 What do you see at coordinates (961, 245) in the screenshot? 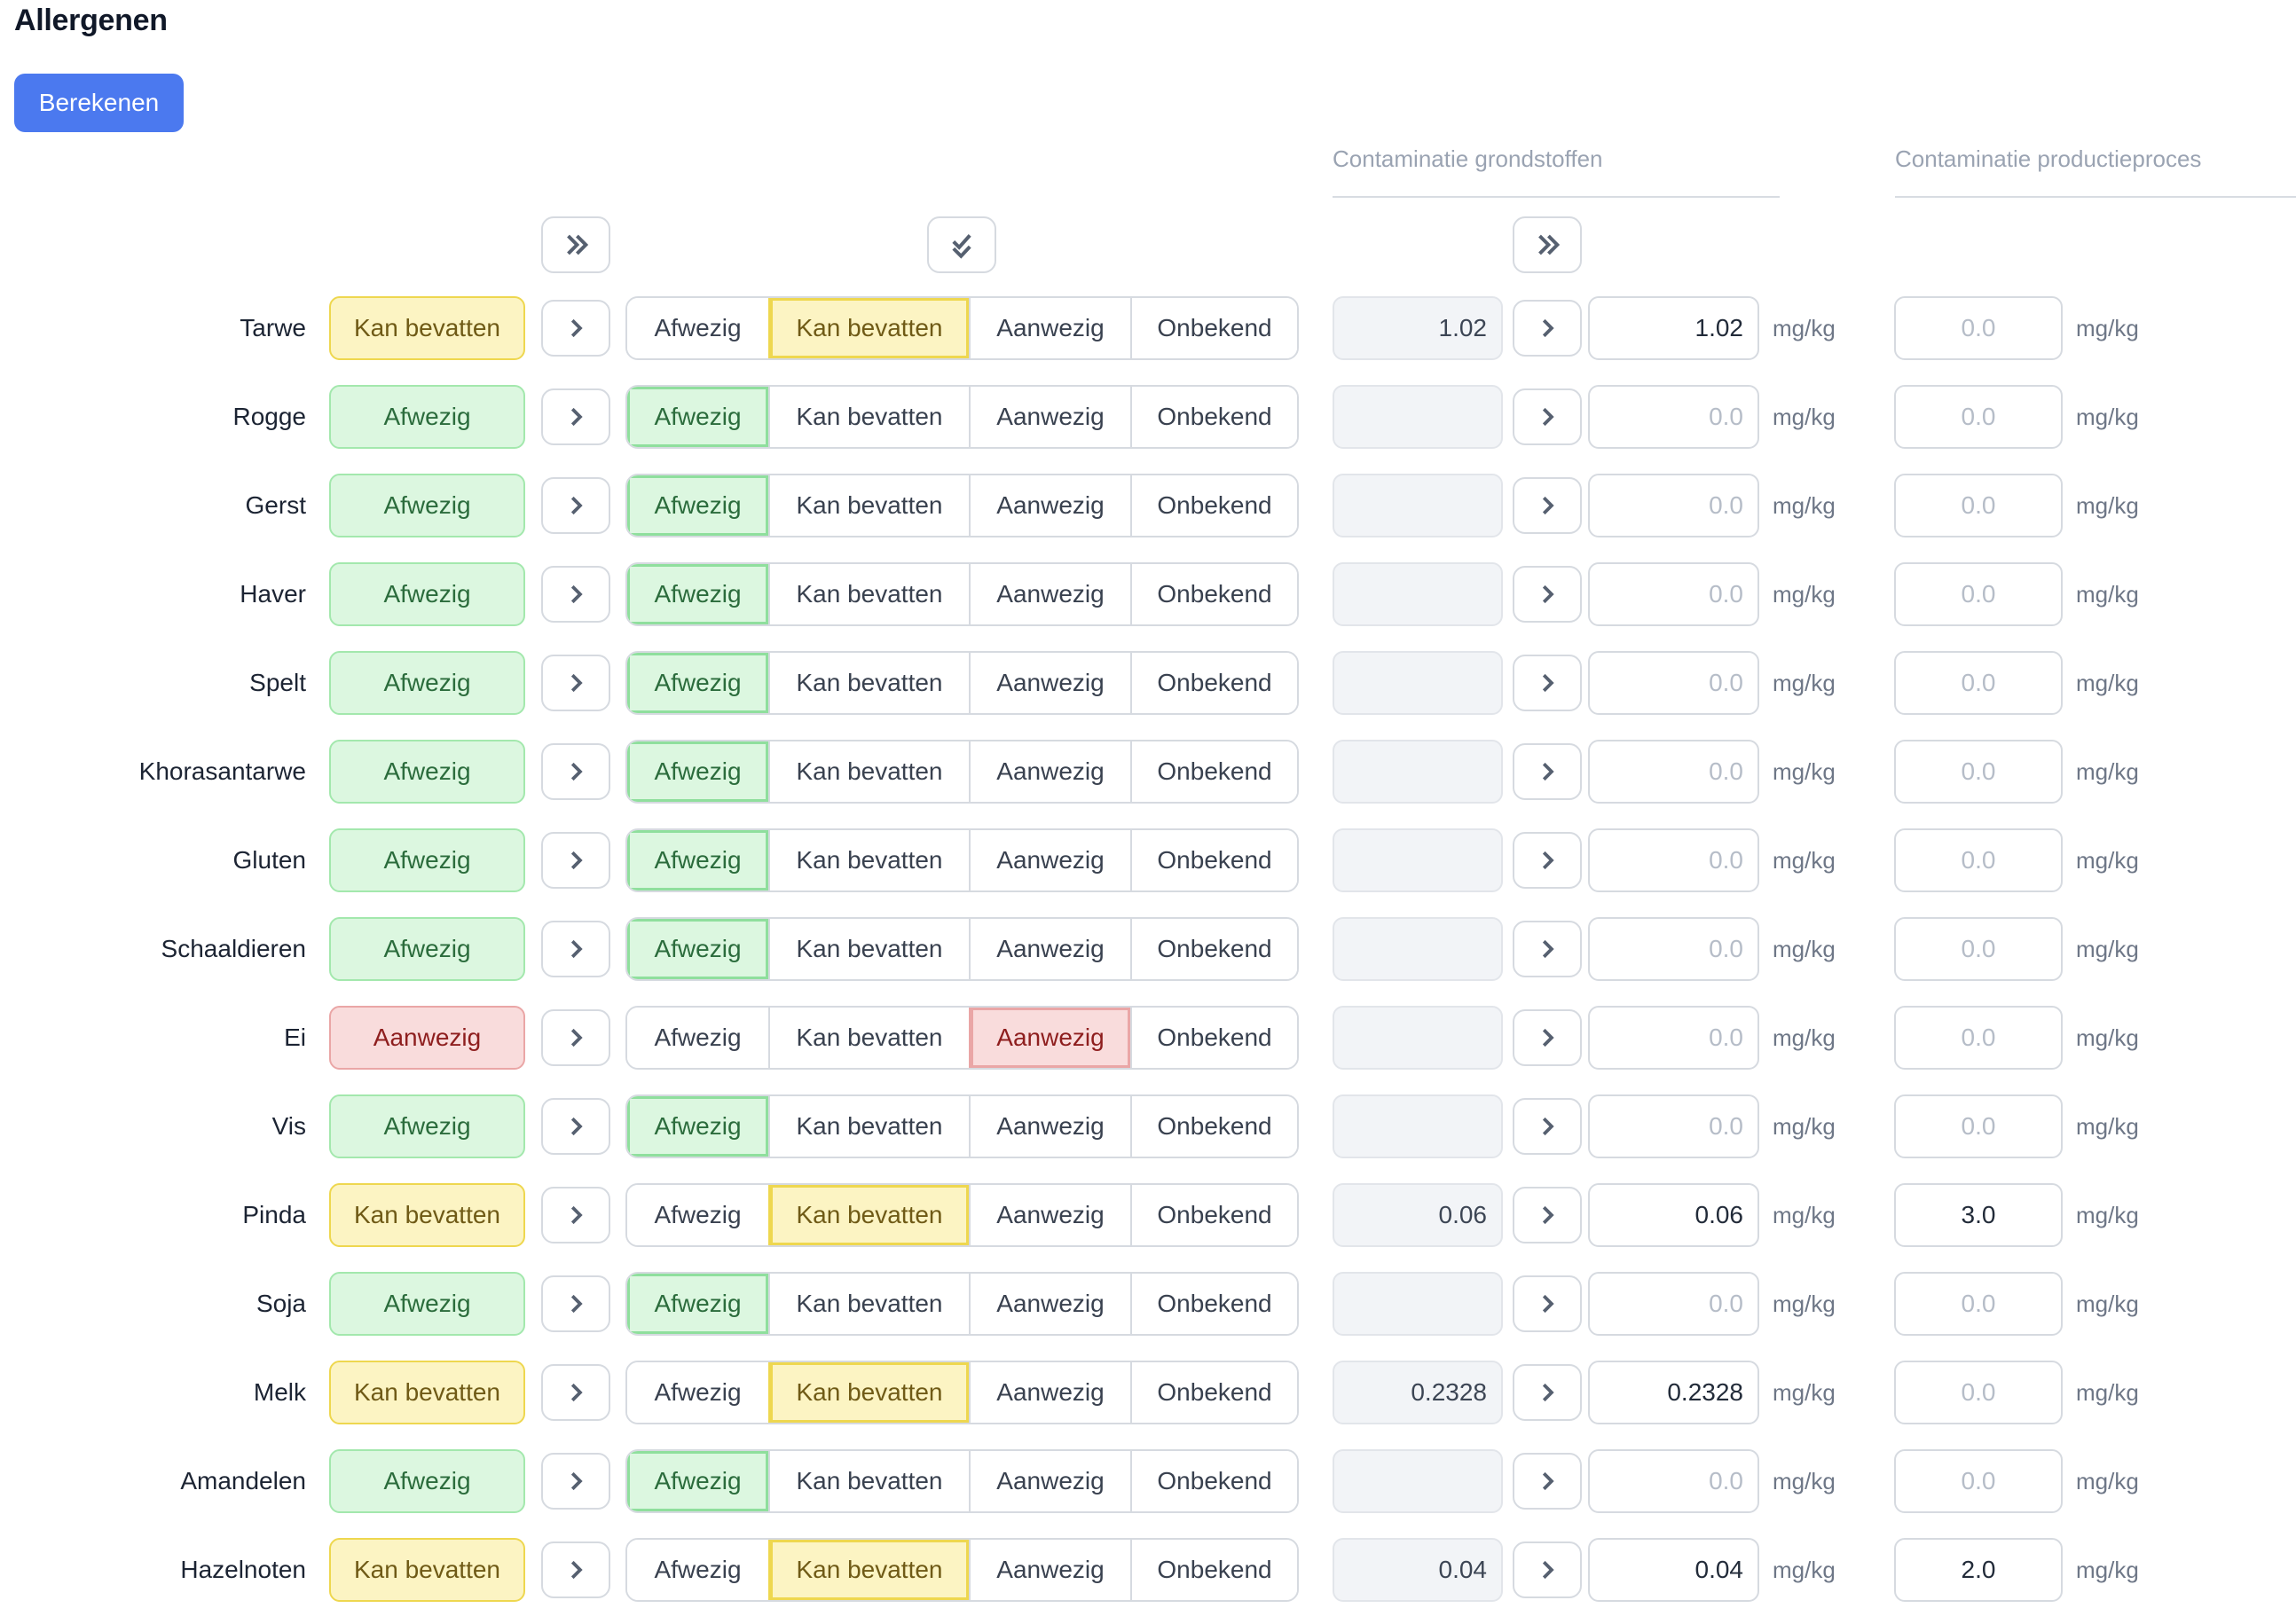
I see `confirm-all-status-button` at bounding box center [961, 245].